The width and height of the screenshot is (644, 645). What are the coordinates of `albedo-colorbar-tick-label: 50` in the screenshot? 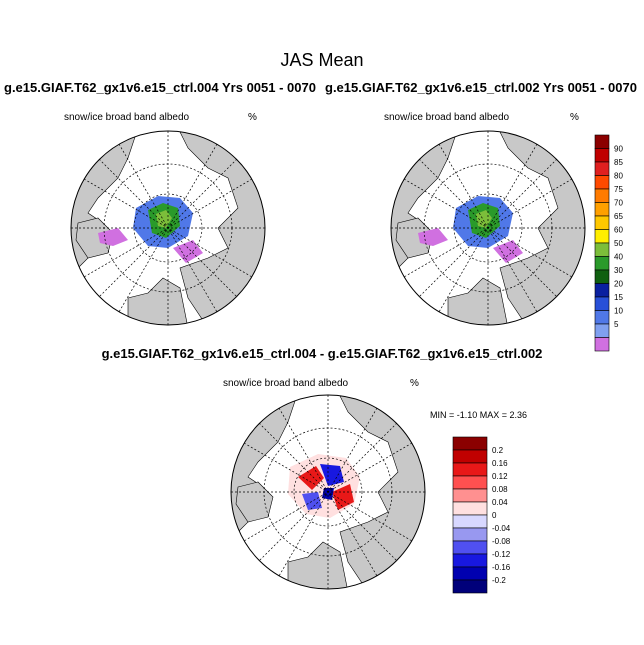 It's located at (618, 243).